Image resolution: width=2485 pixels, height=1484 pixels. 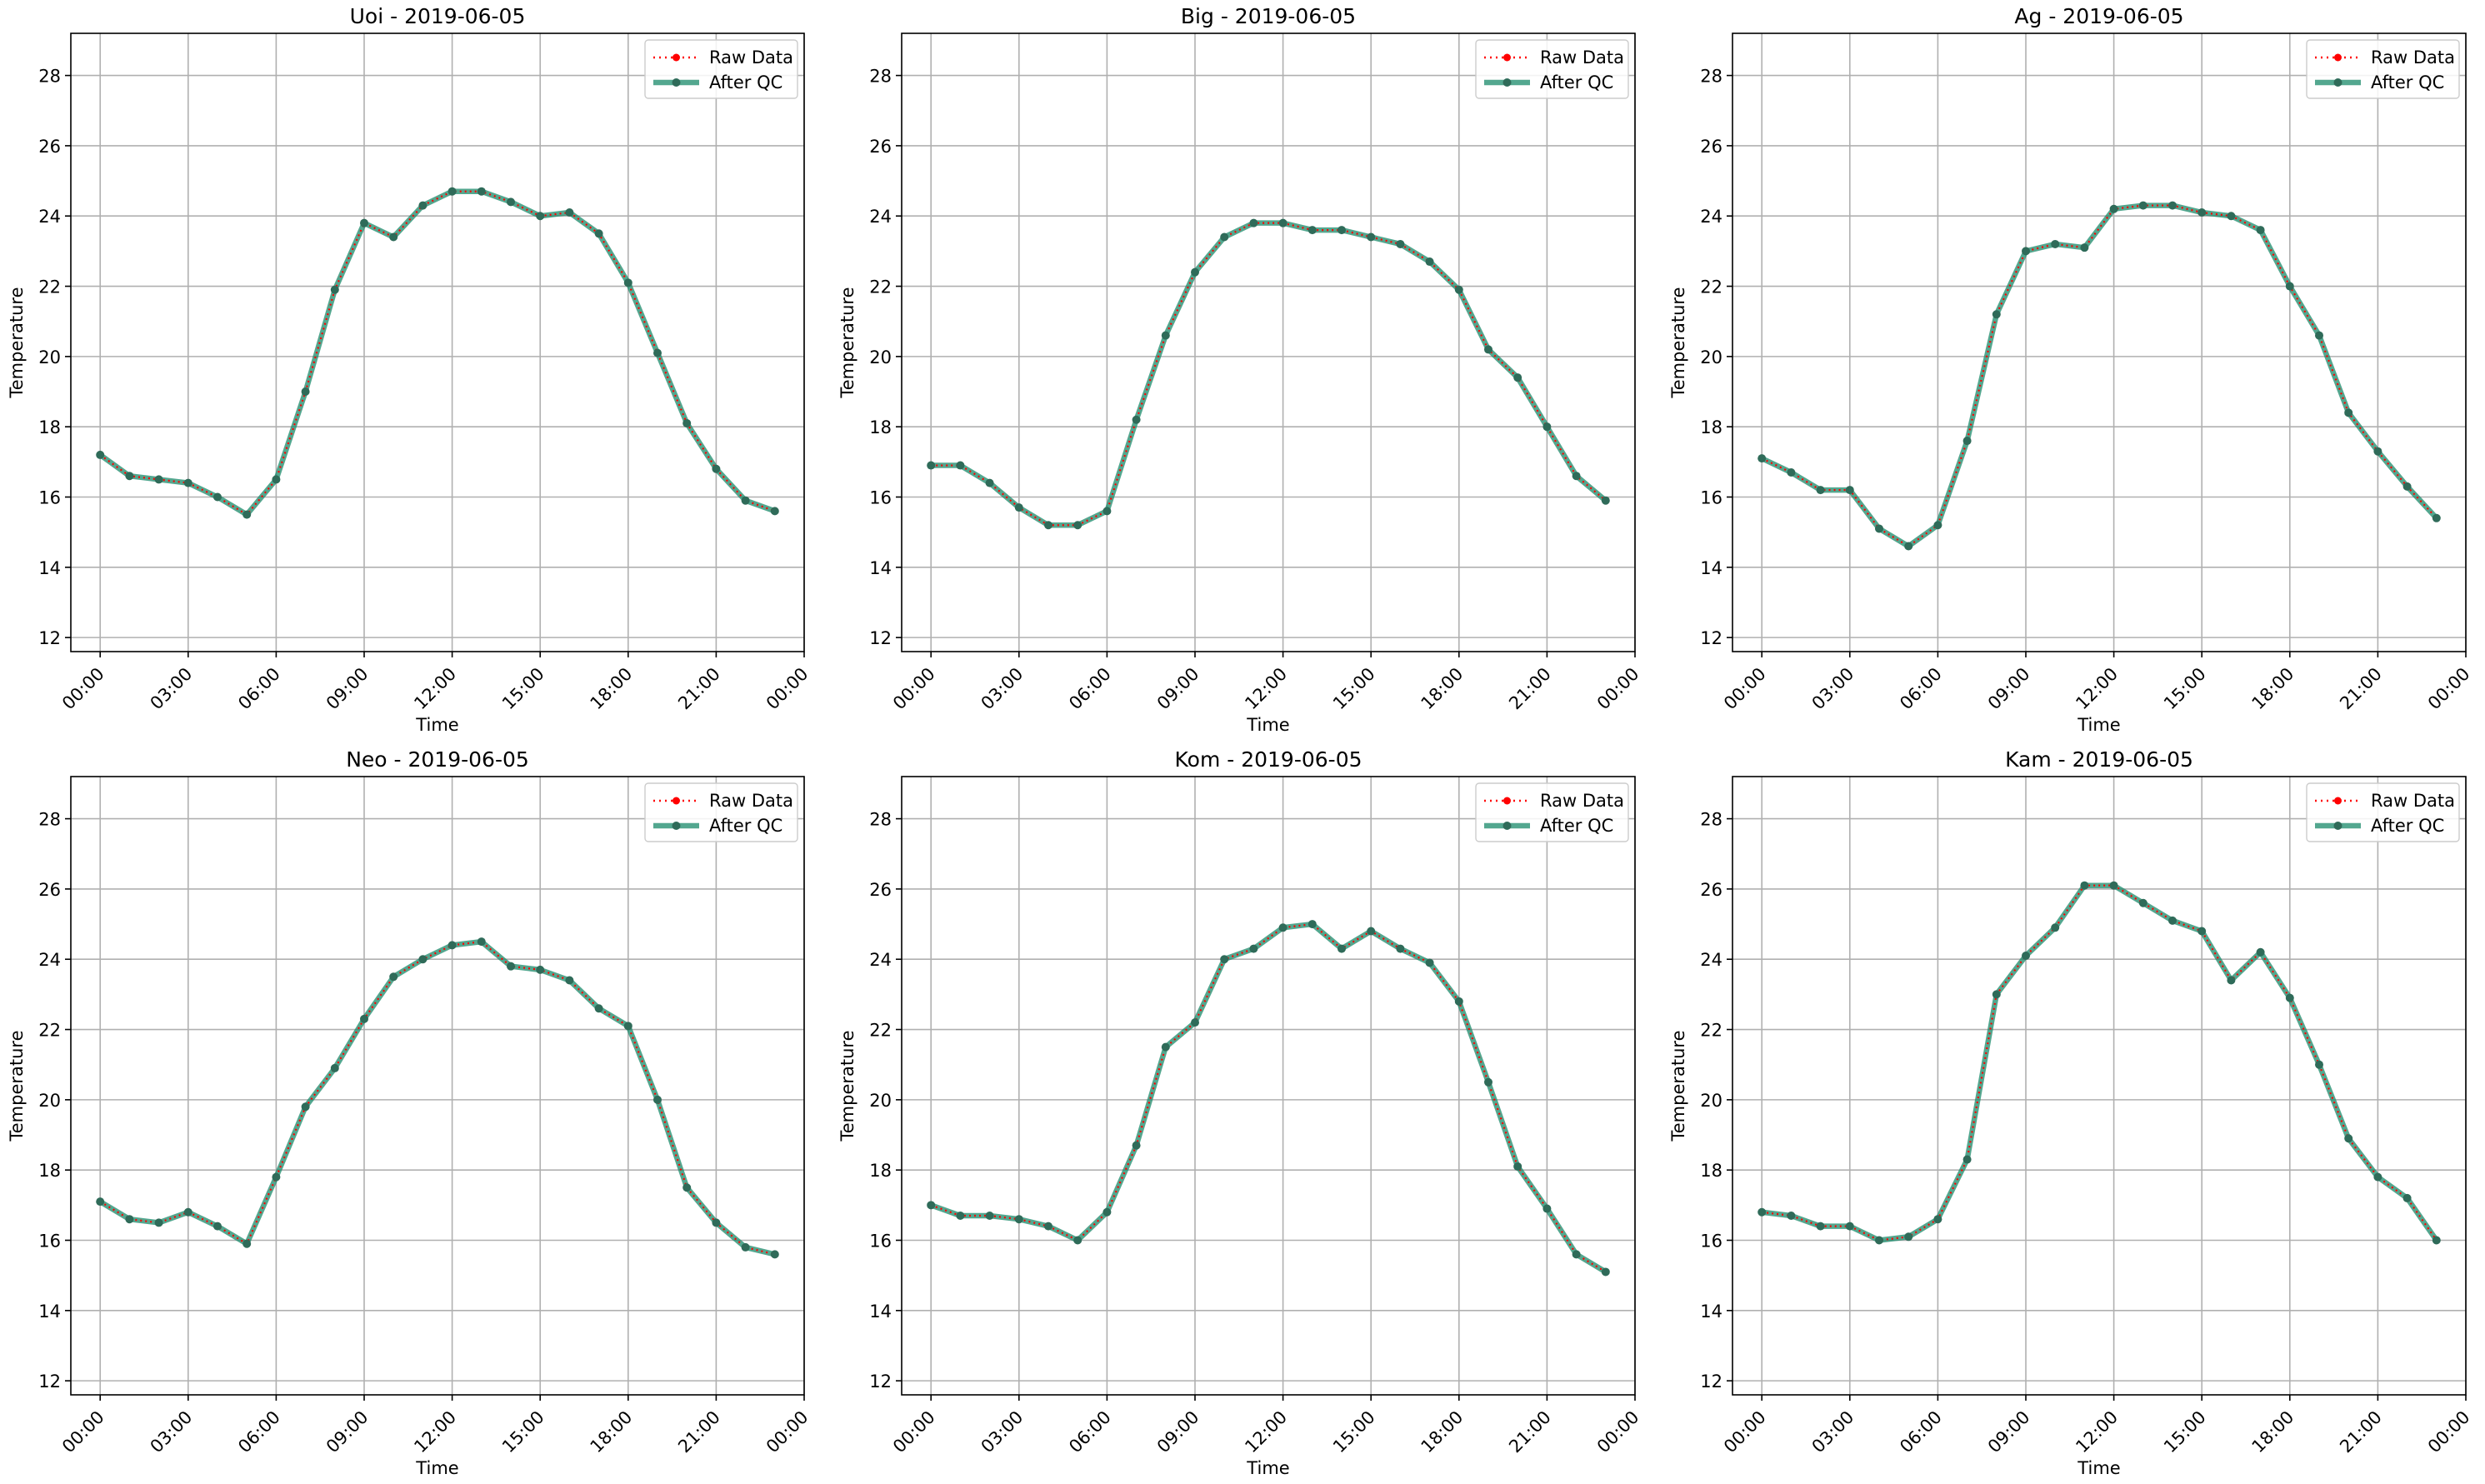 What do you see at coordinates (2098, 16) in the screenshot?
I see `chart-title: Ag - 2019-06-05` at bounding box center [2098, 16].